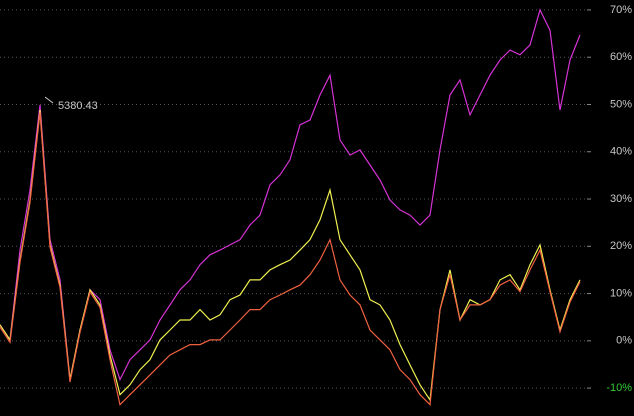 This screenshot has width=634, height=416. What do you see at coordinates (621, 104) in the screenshot?
I see `y-tick-label: 50%` at bounding box center [621, 104].